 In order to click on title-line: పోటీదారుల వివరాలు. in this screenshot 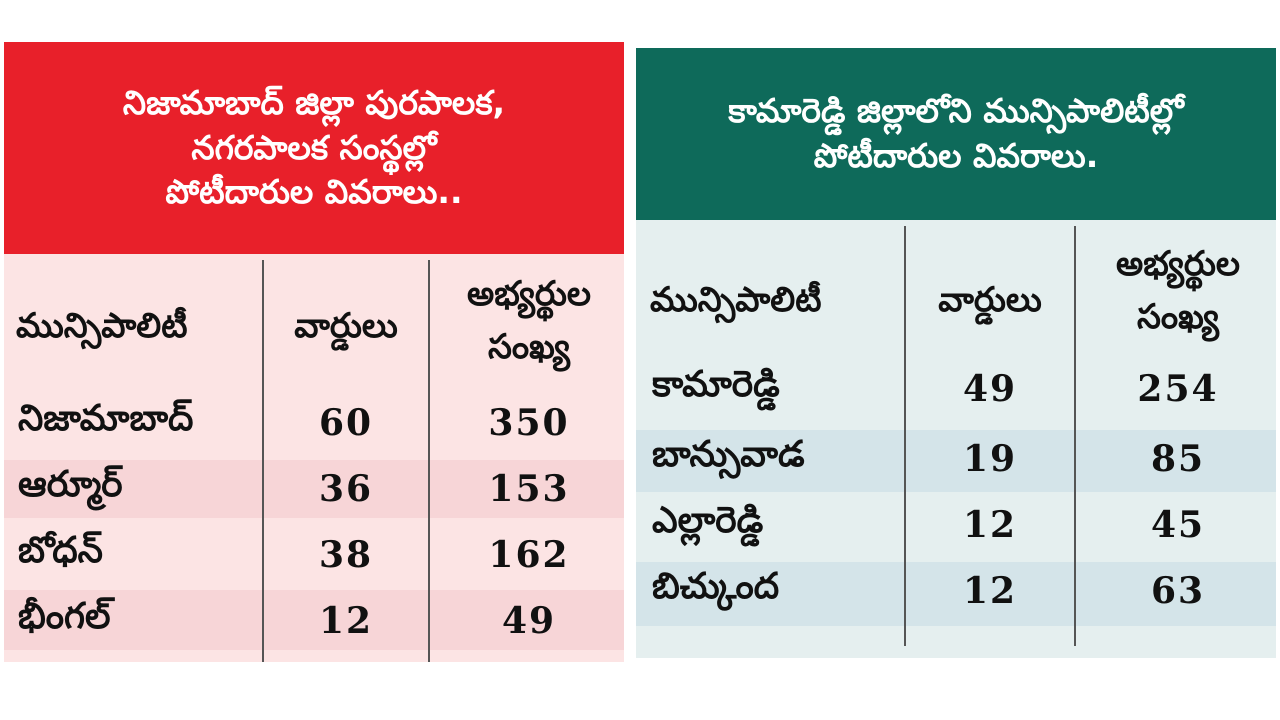, I will do `click(956, 155)`.